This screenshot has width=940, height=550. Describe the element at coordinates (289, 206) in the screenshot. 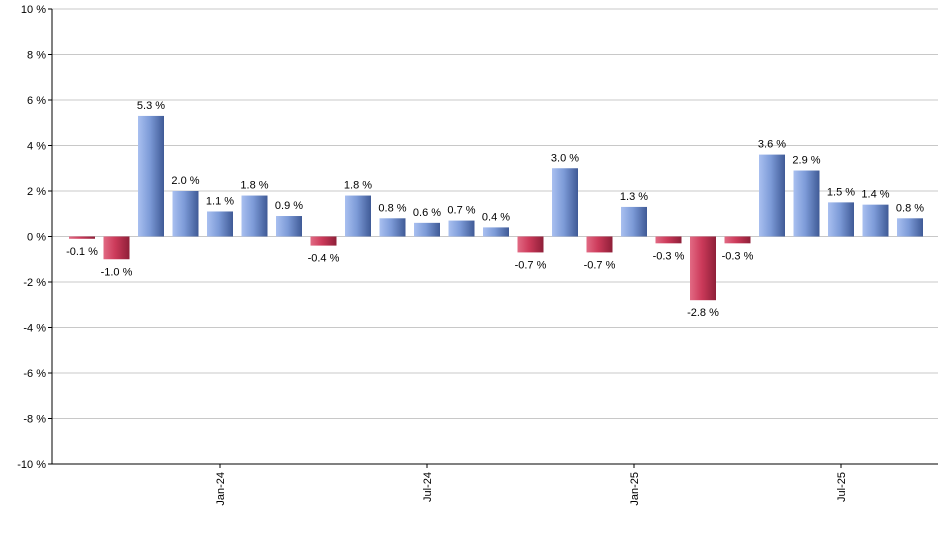

I see `bar-value-label: 0.9 %` at that location.